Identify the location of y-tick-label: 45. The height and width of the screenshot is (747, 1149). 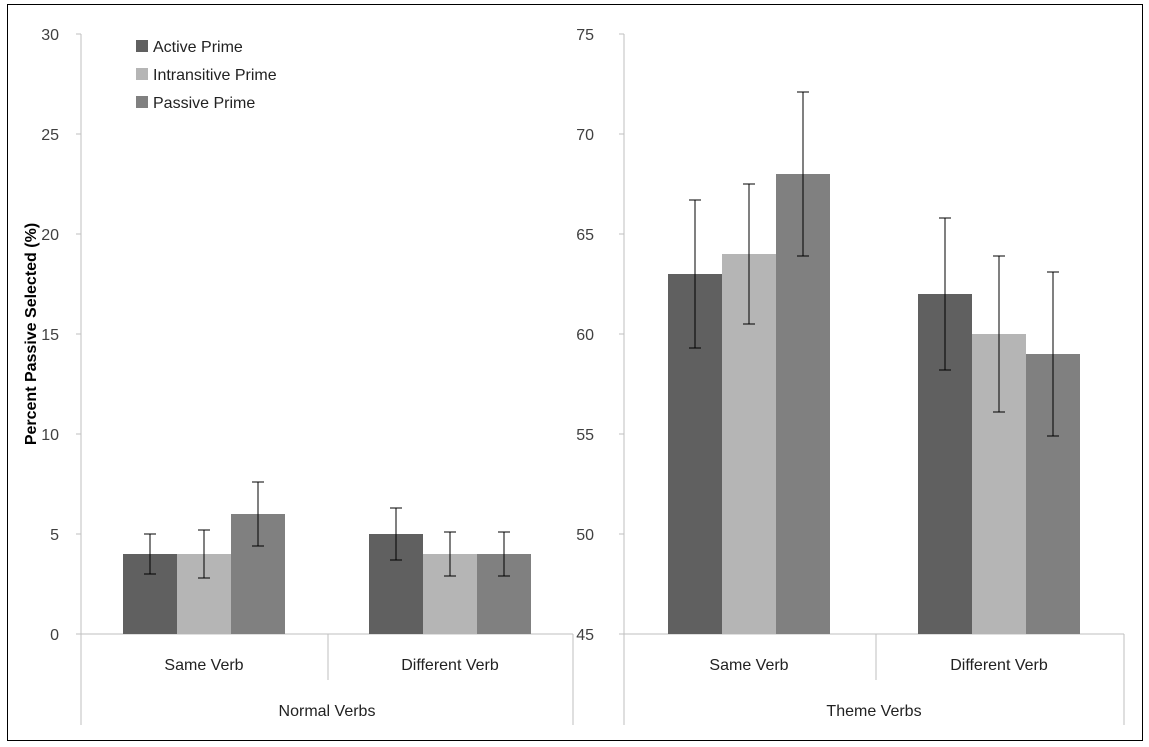
(585, 635).